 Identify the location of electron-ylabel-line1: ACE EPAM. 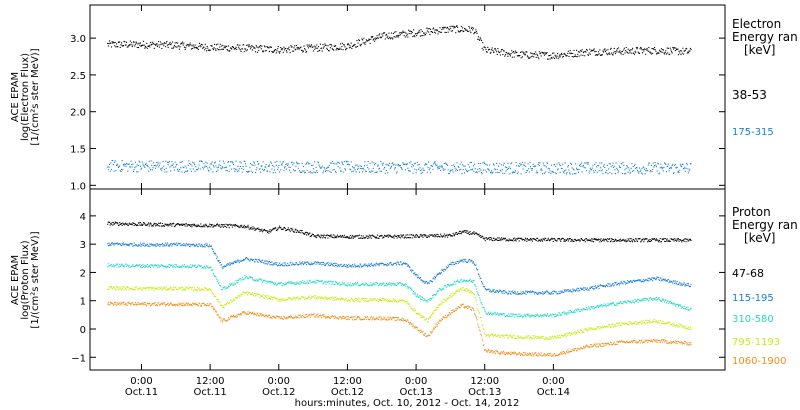
(15, 97).